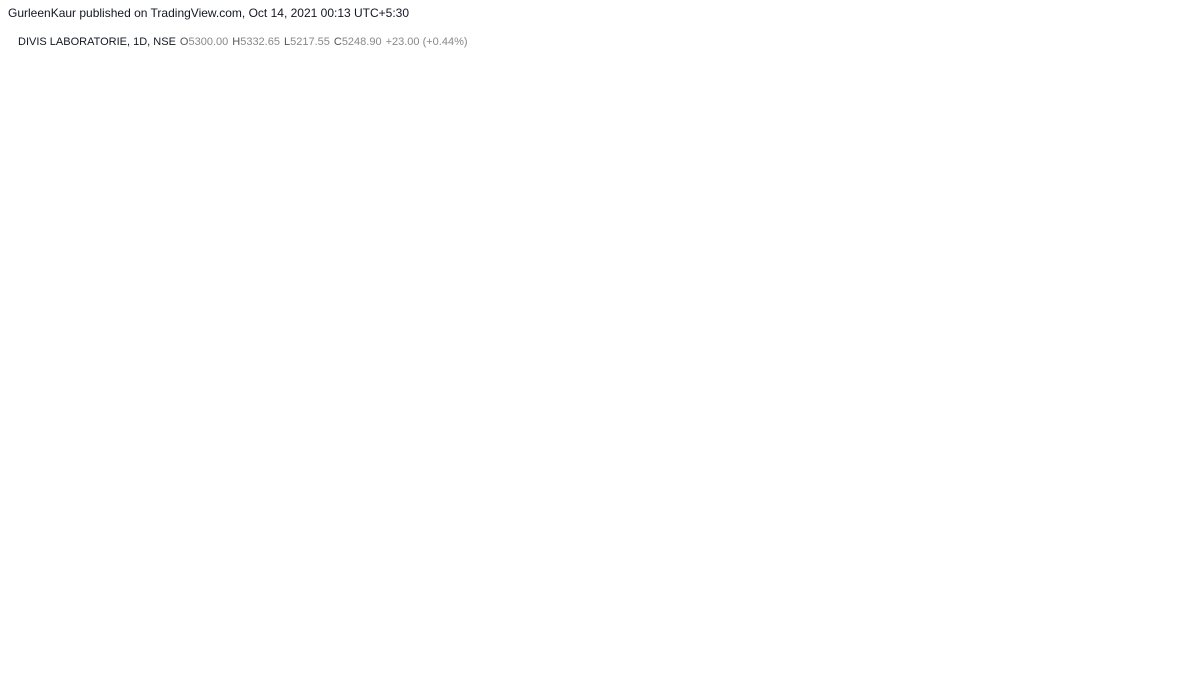 The width and height of the screenshot is (1200, 673). I want to click on ohlc-value: 5217.55, so click(310, 42).